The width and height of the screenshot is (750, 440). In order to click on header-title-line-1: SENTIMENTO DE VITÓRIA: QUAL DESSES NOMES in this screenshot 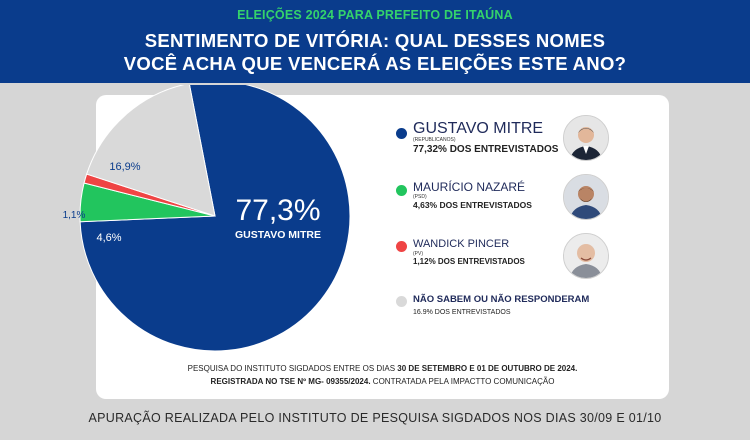, I will do `click(375, 40)`.